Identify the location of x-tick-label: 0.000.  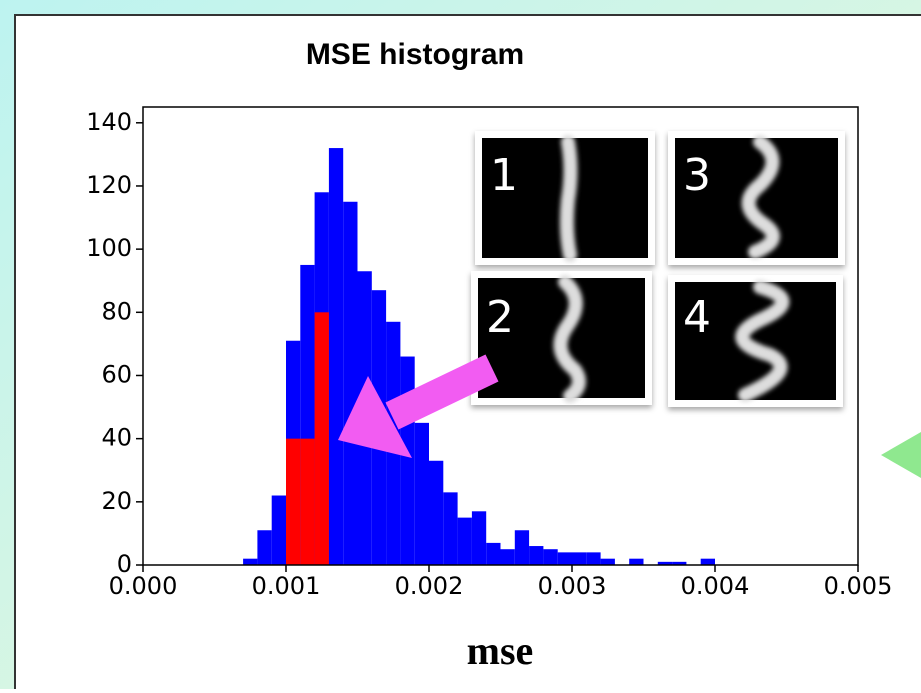
(143, 586).